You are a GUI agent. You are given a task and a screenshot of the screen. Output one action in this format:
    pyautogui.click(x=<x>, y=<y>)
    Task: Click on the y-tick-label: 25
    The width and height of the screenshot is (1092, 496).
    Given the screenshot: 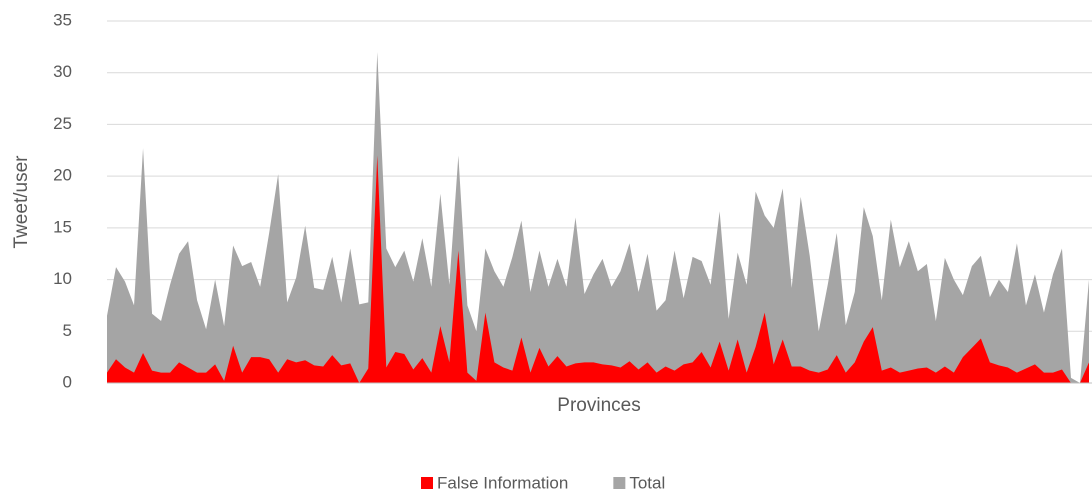 What is the action you would take?
    pyautogui.click(x=62, y=123)
    